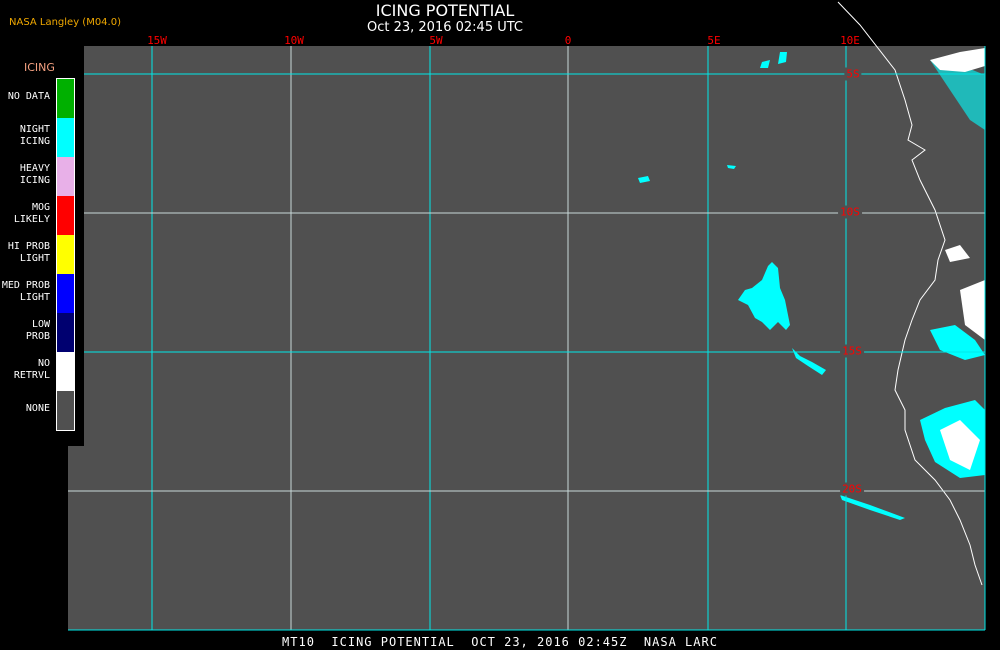  I want to click on legend-label: NONE, so click(37, 408).